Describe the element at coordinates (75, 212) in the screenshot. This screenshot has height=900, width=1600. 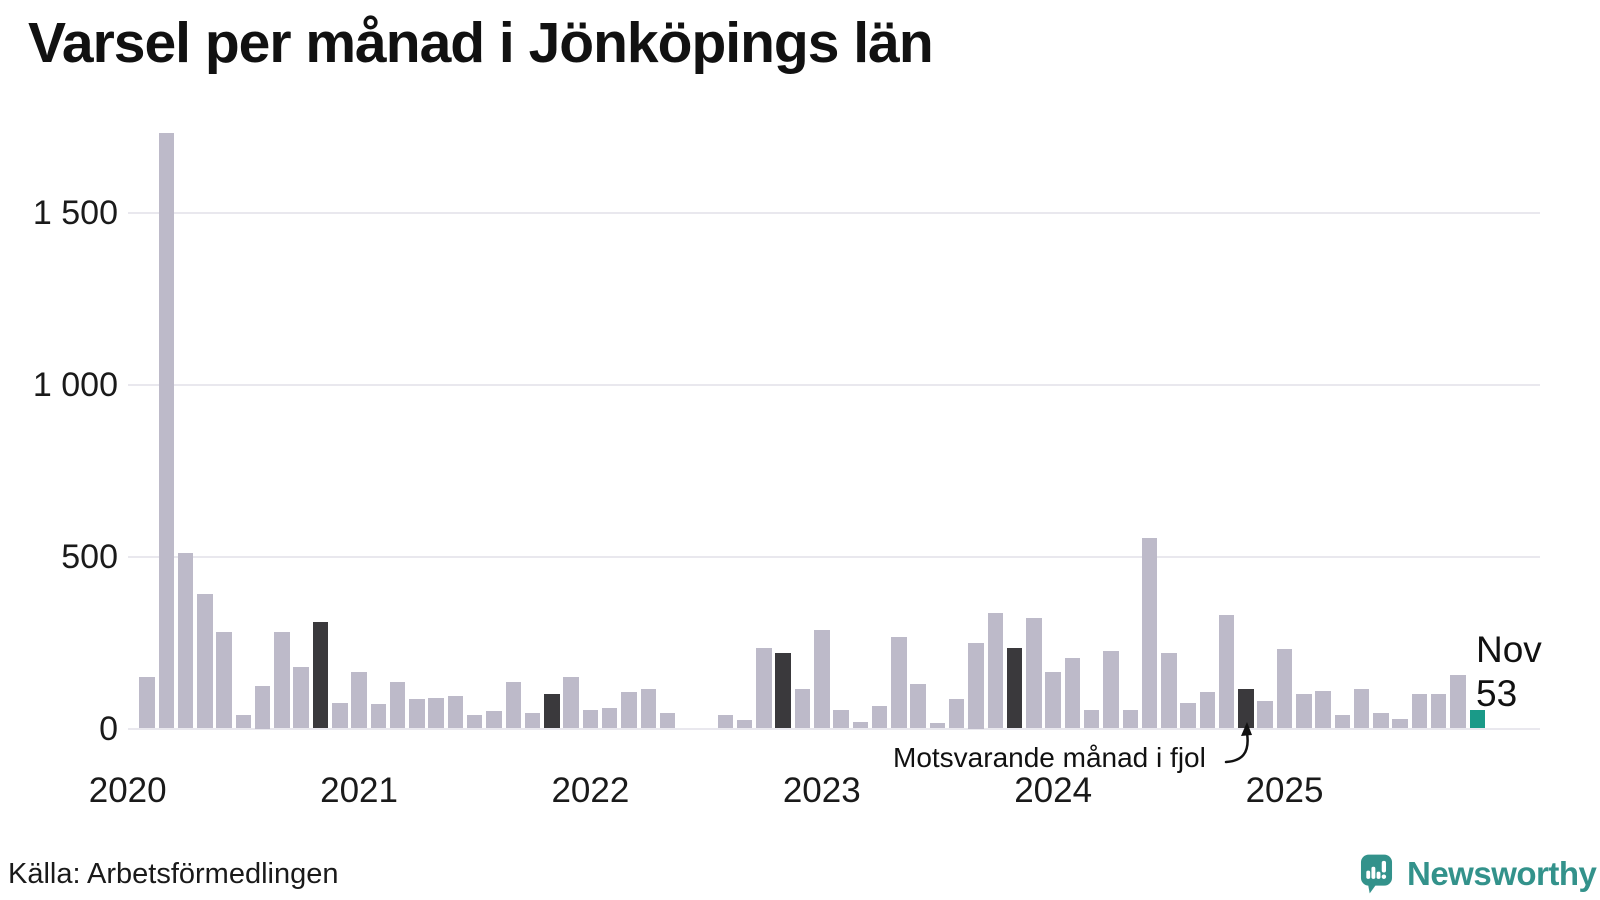
I see `y-axis-tick-label: 1 500` at that location.